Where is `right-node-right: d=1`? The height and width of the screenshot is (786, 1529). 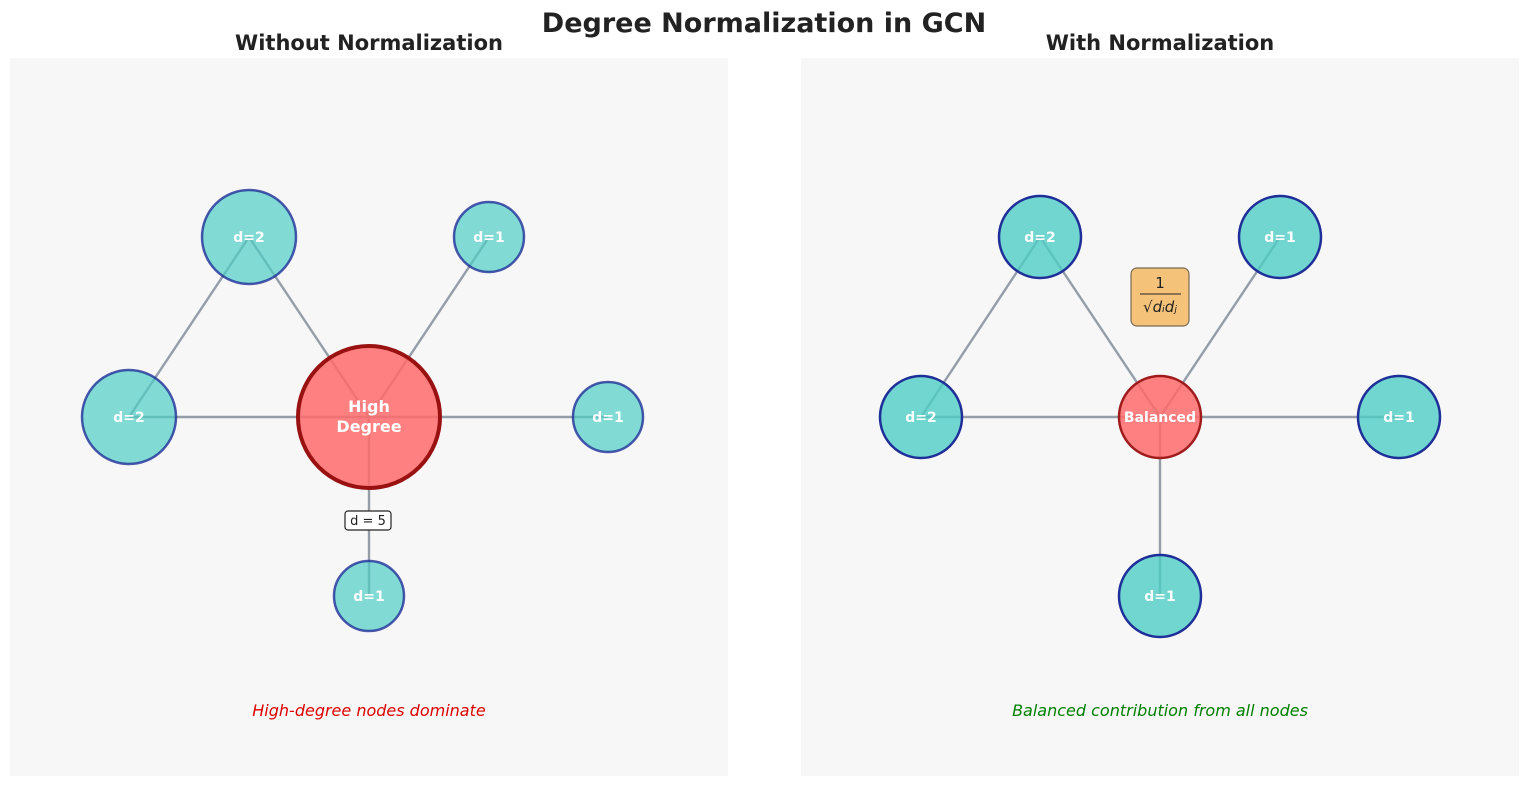
right-node-right: d=1 is located at coordinates (1399, 417).